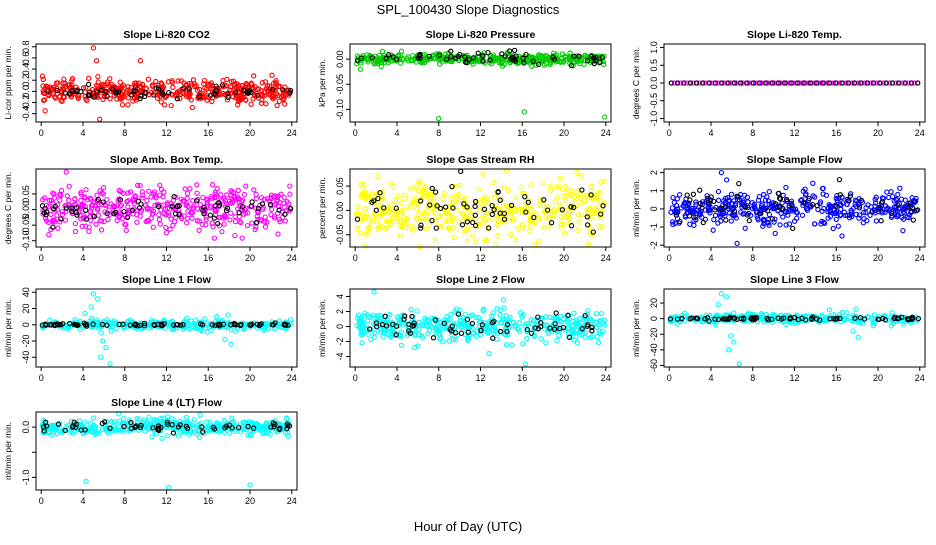  Describe the element at coordinates (26, 241) in the screenshot. I see `y-tick-label-ambbox: -0.10` at that location.